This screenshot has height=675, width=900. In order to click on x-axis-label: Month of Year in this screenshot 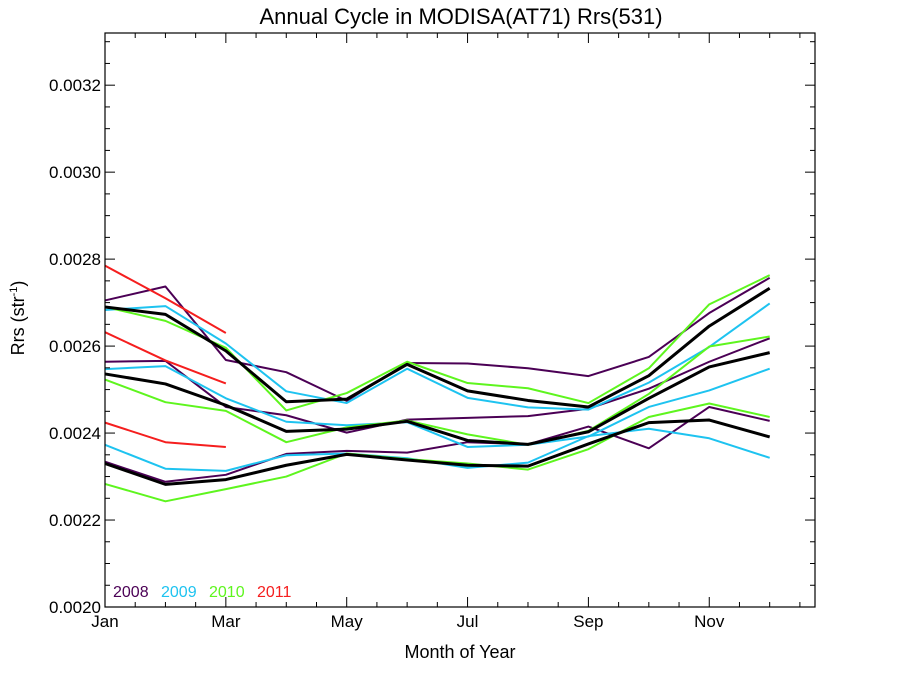, I will do `click(459, 652)`.